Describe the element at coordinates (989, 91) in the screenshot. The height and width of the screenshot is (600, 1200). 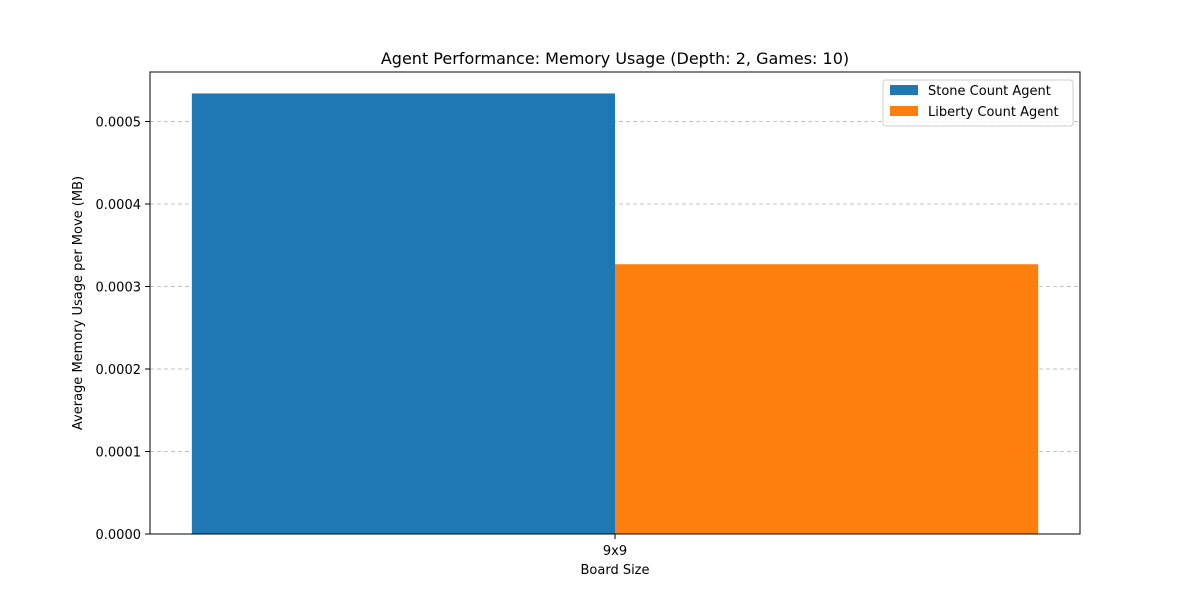
I see `legend-label-stone-count-agent: Stone Count Agent` at that location.